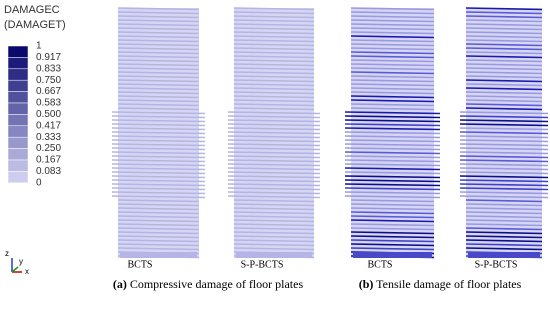 The image size is (550, 321). Describe the element at coordinates (35, 25) in the screenshot. I see `legend-title: (DAMAGET)` at that location.